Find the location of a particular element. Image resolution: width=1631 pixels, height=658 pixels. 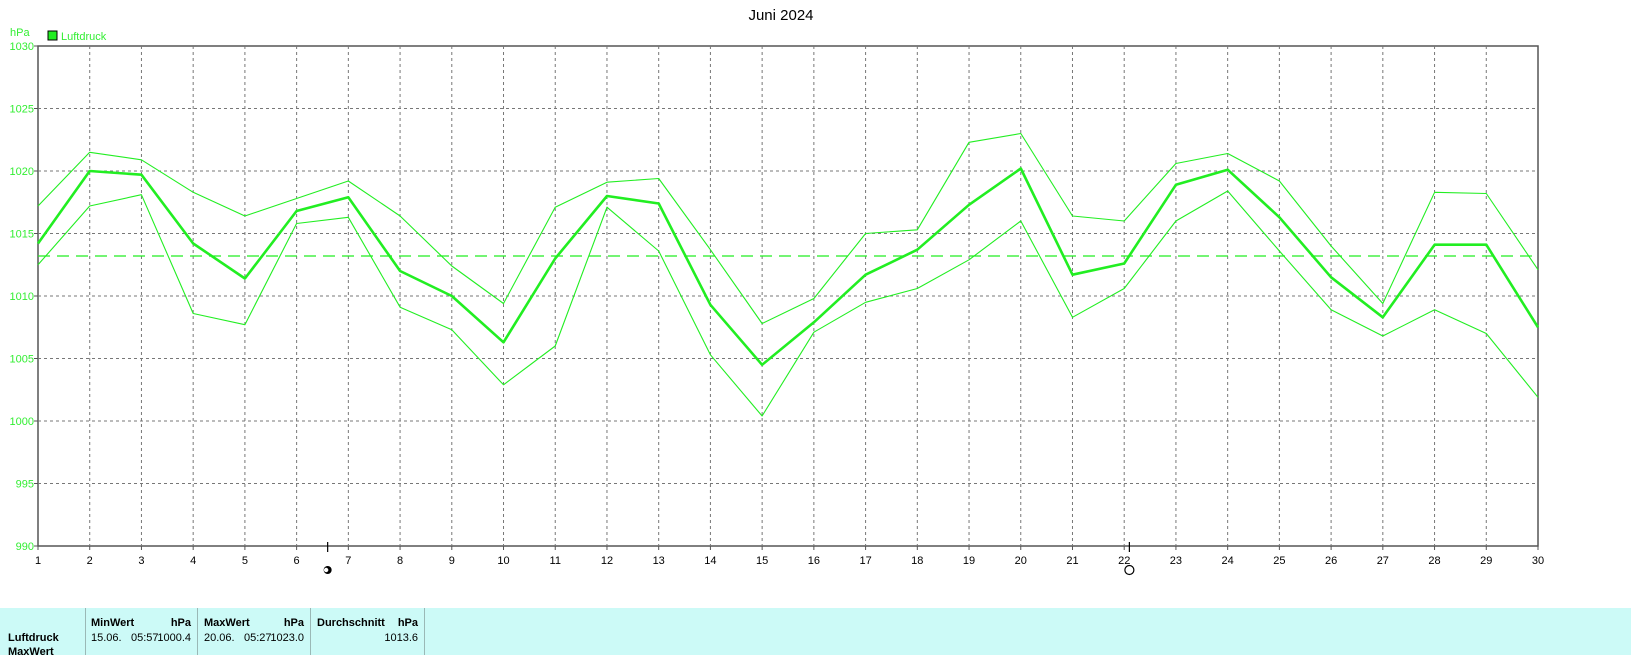

moon-markers is located at coordinates (729, 559).